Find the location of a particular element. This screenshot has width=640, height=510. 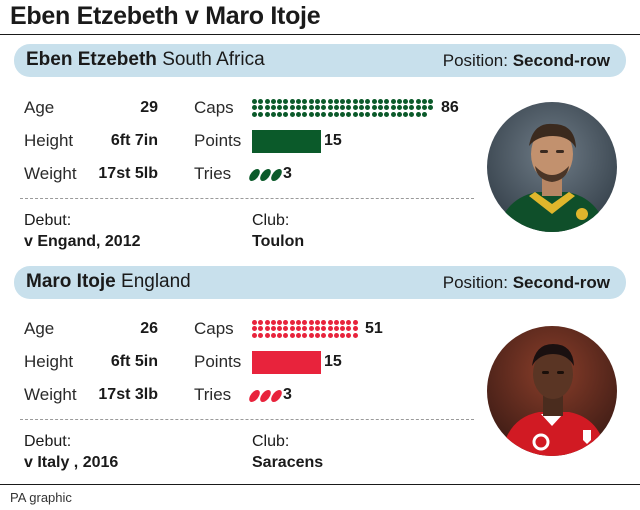

points-label: Points is located at coordinates (218, 140).